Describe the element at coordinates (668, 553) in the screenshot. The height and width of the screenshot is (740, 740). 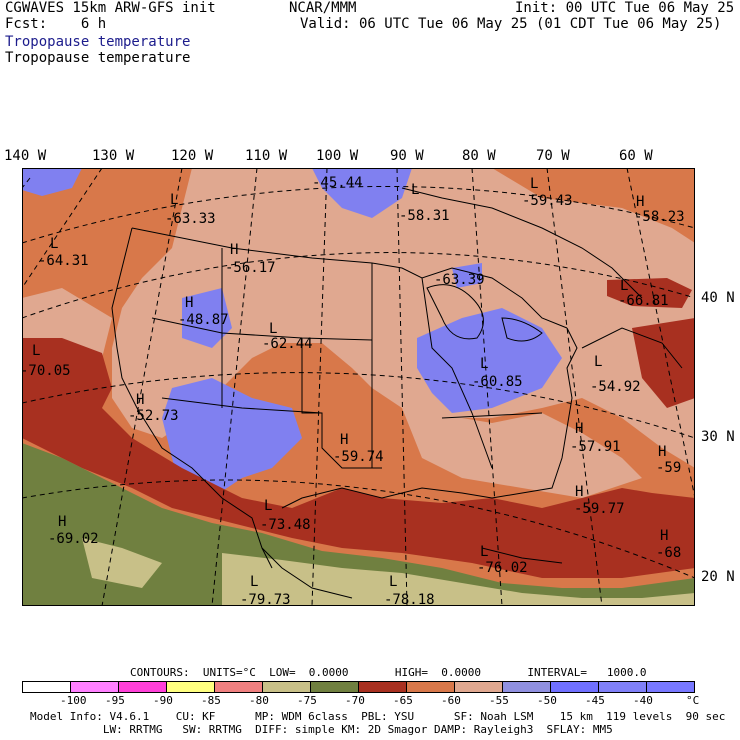
I see `extremum-value: -68` at that location.